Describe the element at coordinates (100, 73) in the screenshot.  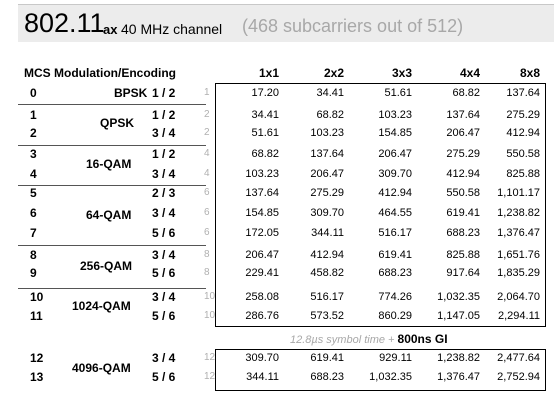
I see `mcs-header: MCS Modulation/Encoding` at that location.